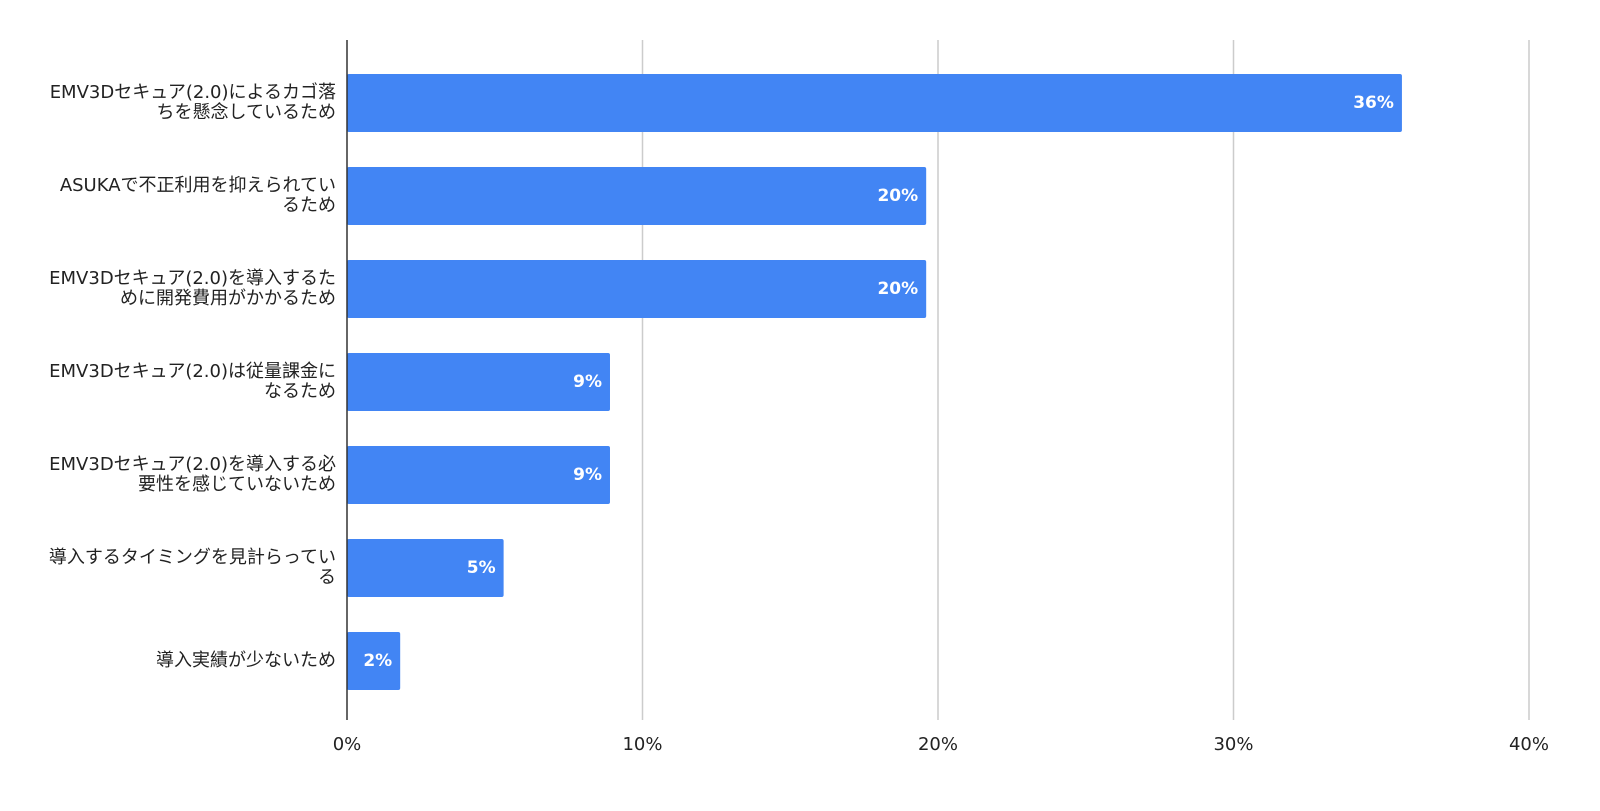 The image size is (1600, 811). I want to click on x-tick-label: 40%, so click(1529, 744).